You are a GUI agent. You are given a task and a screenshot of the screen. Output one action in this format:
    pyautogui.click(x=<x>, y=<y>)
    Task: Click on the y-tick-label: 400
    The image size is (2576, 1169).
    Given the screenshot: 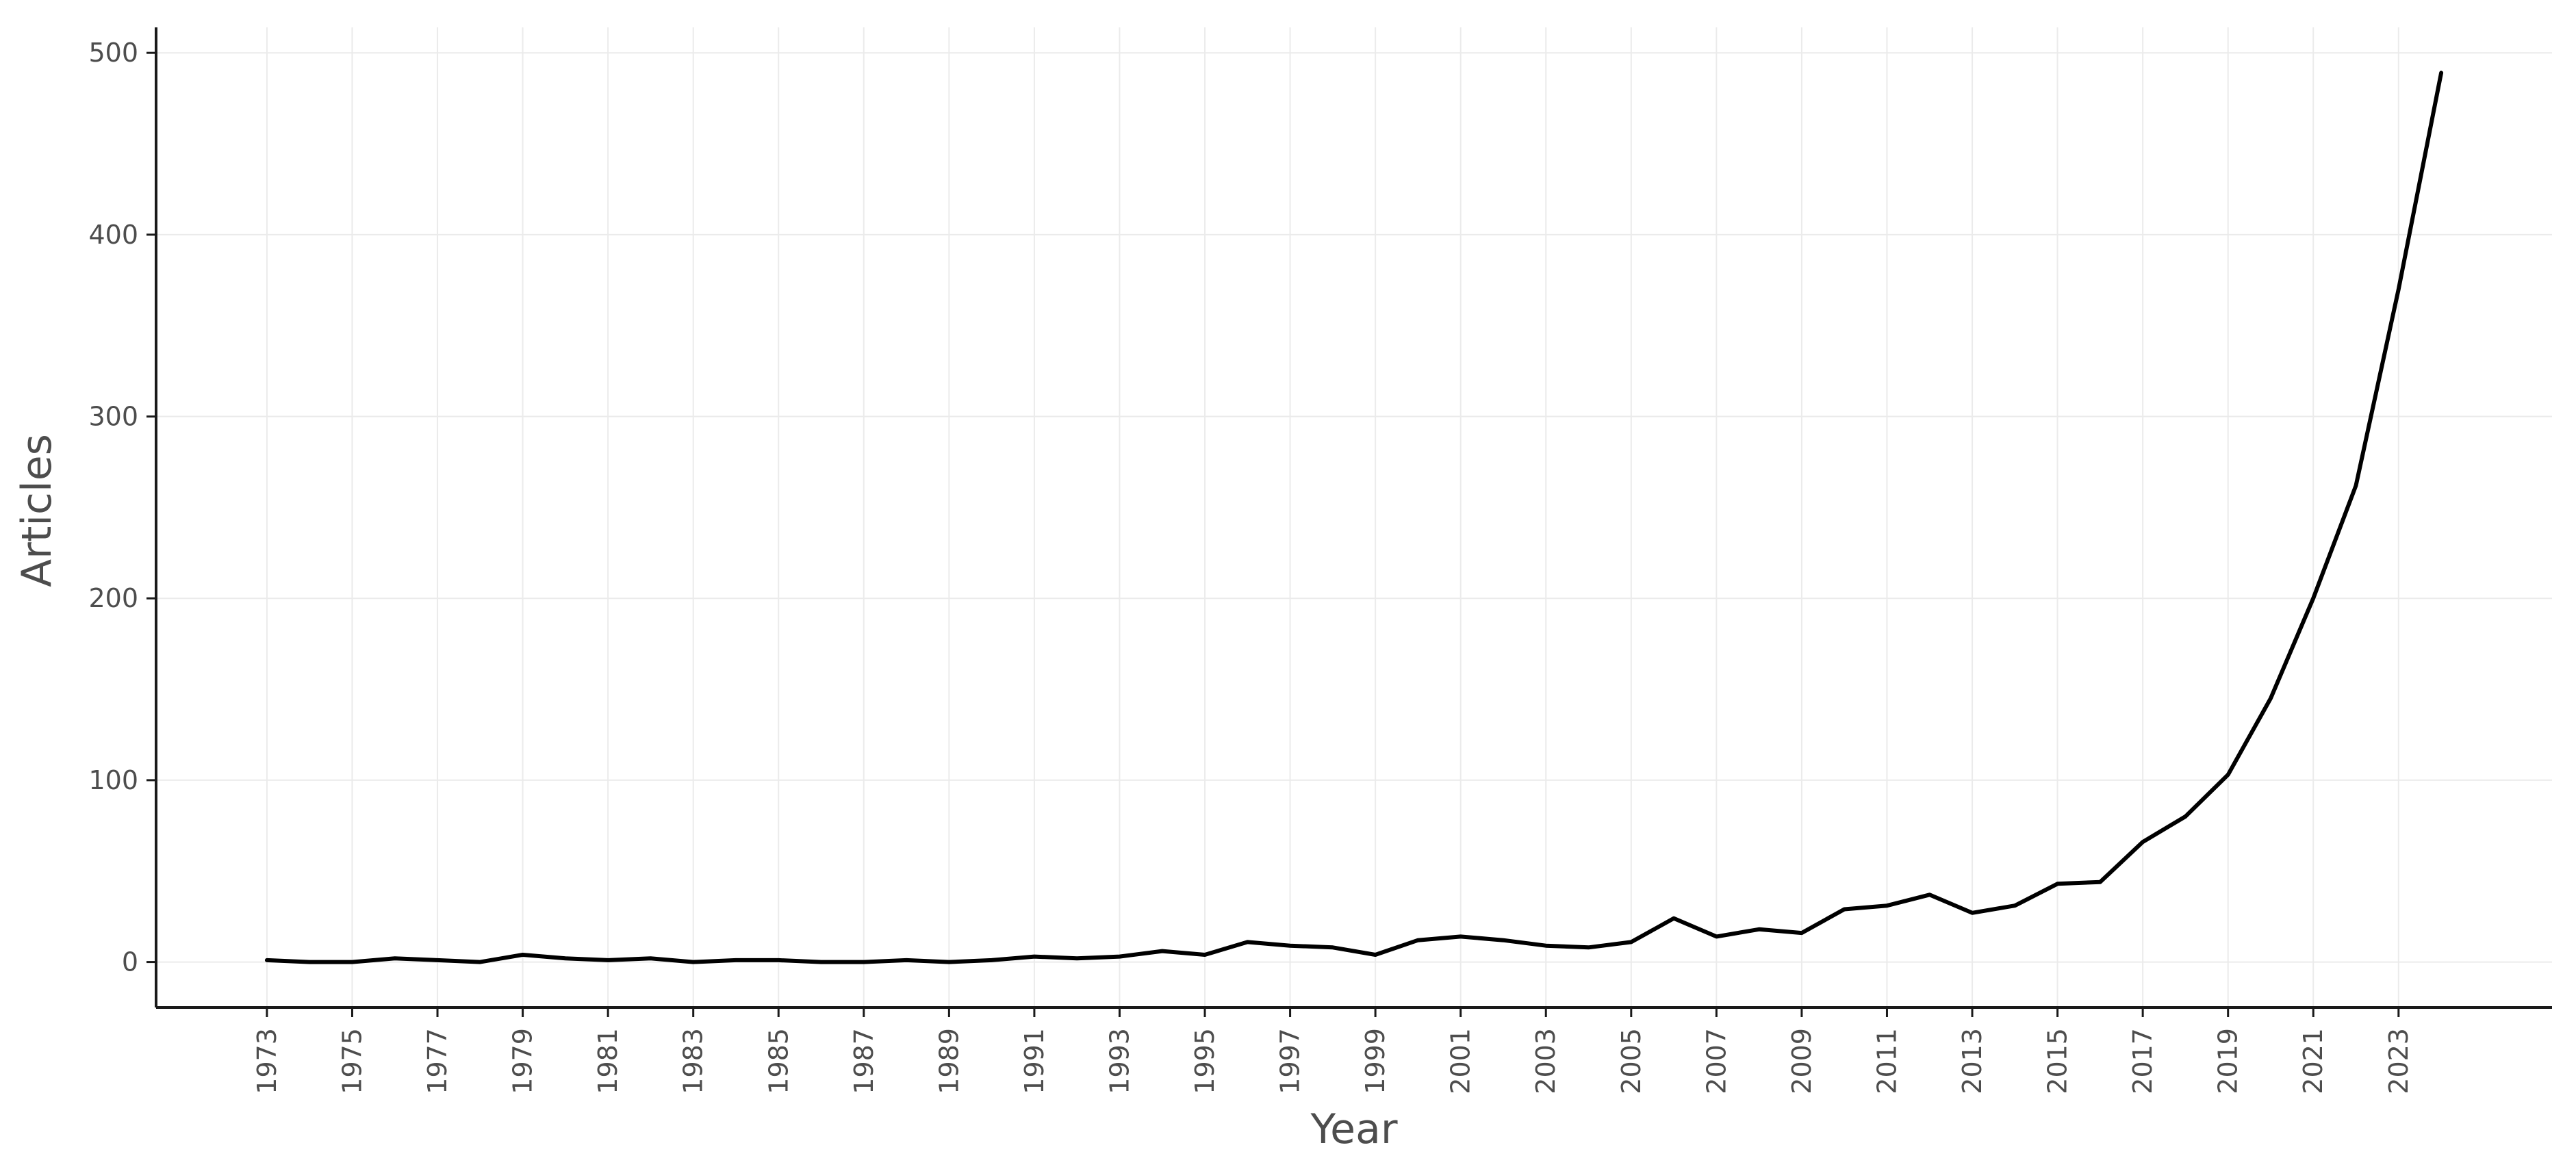 What is the action you would take?
    pyautogui.click(x=113, y=235)
    